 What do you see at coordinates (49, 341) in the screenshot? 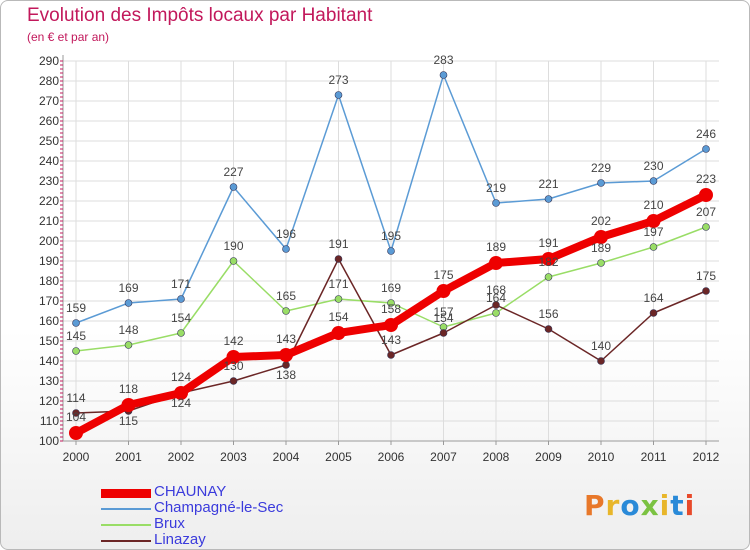
I see `y-tick-label: 150` at bounding box center [49, 341].